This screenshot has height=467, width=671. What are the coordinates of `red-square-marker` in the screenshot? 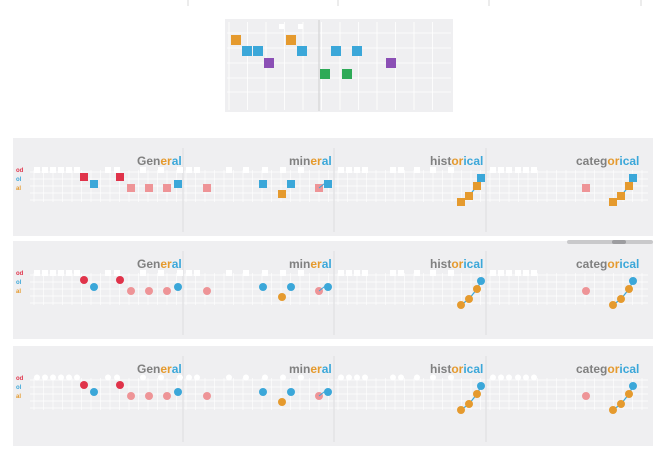 It's located at (120, 177).